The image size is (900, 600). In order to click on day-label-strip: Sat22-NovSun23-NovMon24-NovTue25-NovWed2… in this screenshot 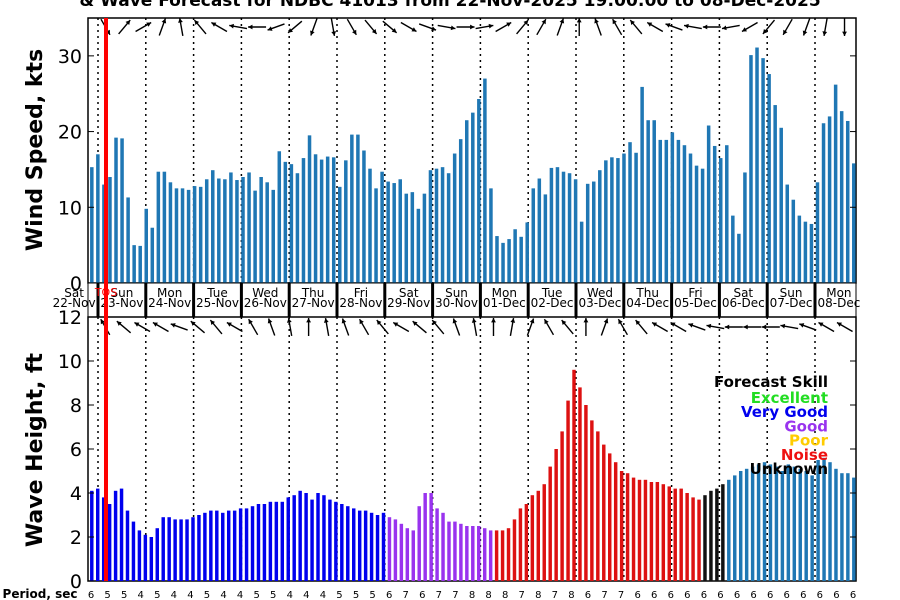, I will do `click(456, 300)`.